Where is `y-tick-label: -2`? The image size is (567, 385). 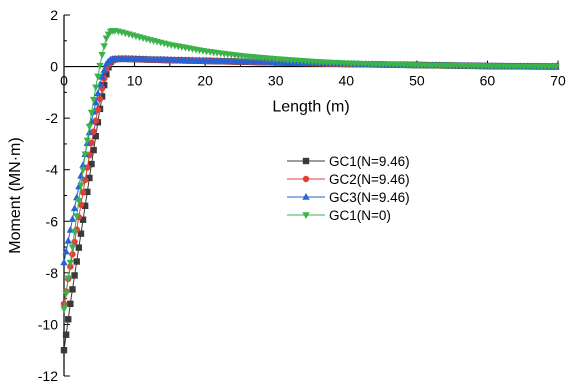 y-tick-label: -2 is located at coordinates (52, 118).